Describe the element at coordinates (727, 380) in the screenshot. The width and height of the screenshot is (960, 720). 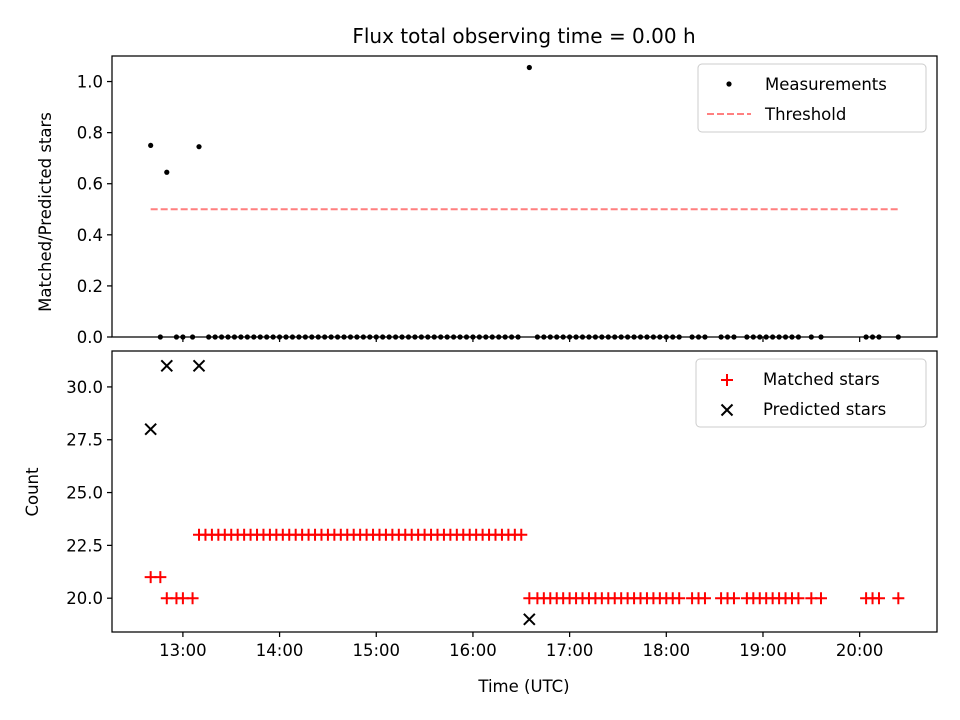
I see `legend-matched-marker` at that location.